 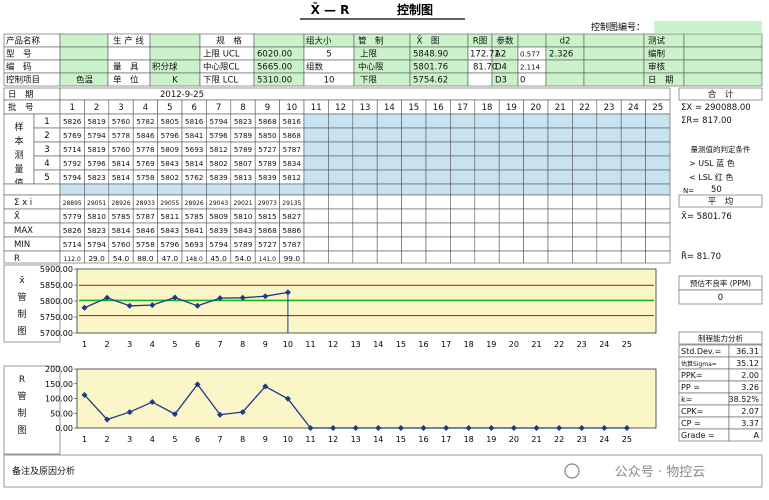 What do you see at coordinates (46, 178) in the screenshot?
I see `sample-index: 5` at bounding box center [46, 178].